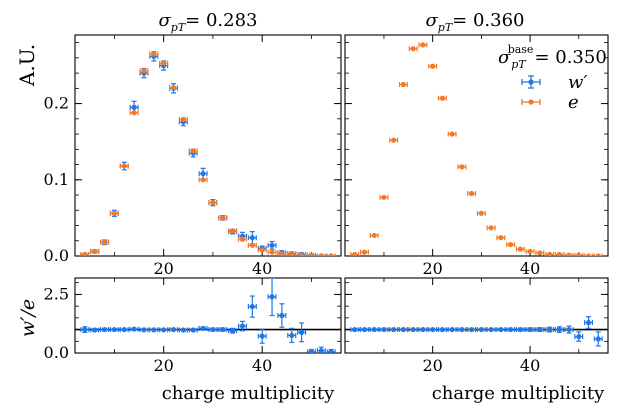 The image size is (623, 418). What do you see at coordinates (578, 82) in the screenshot?
I see `legend-w-label: w′` at bounding box center [578, 82].